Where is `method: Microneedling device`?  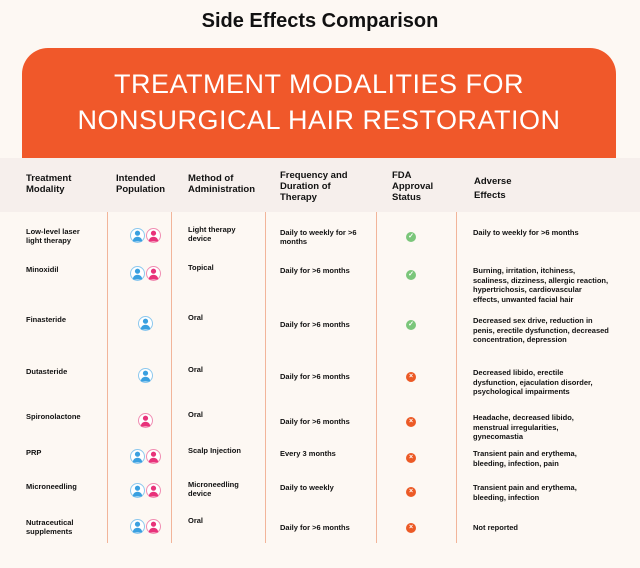 method: Microneedling device is located at coordinates (213, 489).